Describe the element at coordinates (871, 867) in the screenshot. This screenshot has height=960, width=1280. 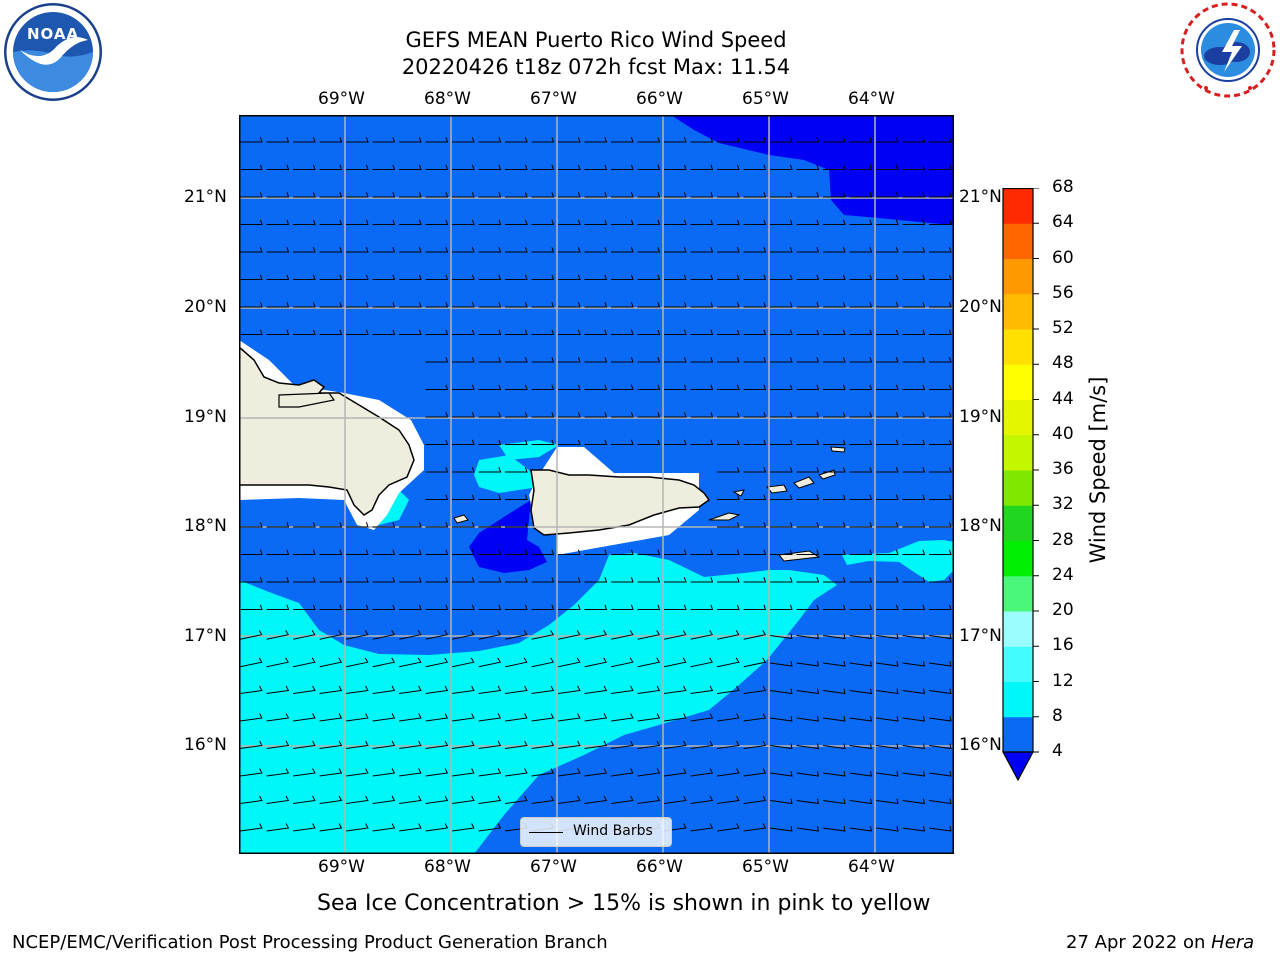
I see `lon-label-bottom: 64°W` at that location.